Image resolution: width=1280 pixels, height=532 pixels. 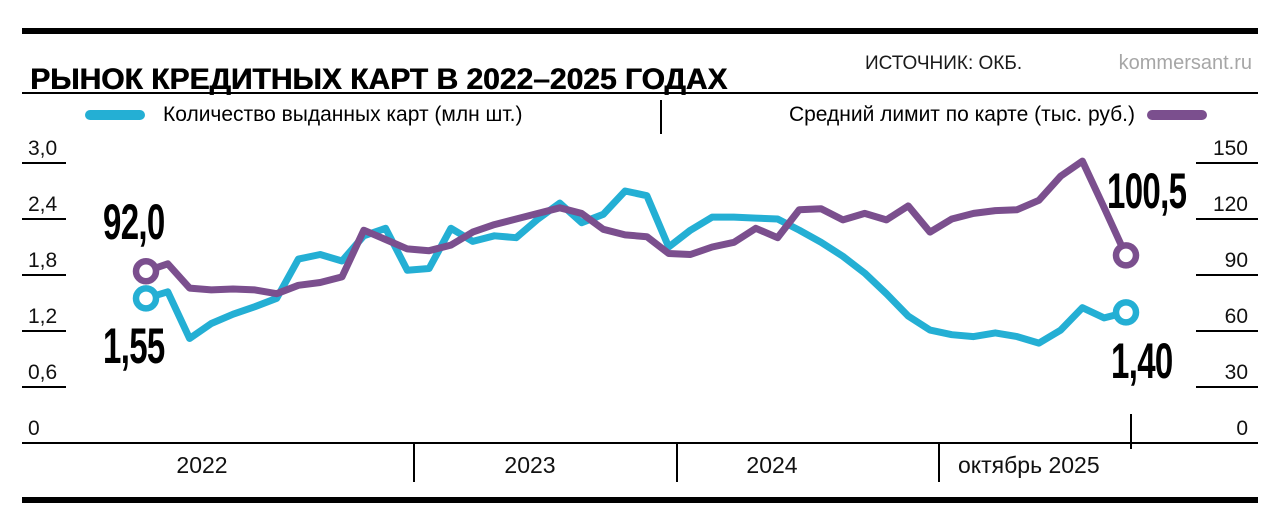 What do you see at coordinates (640, 500) in the screenshot?
I see `bottom-rule` at bounding box center [640, 500].